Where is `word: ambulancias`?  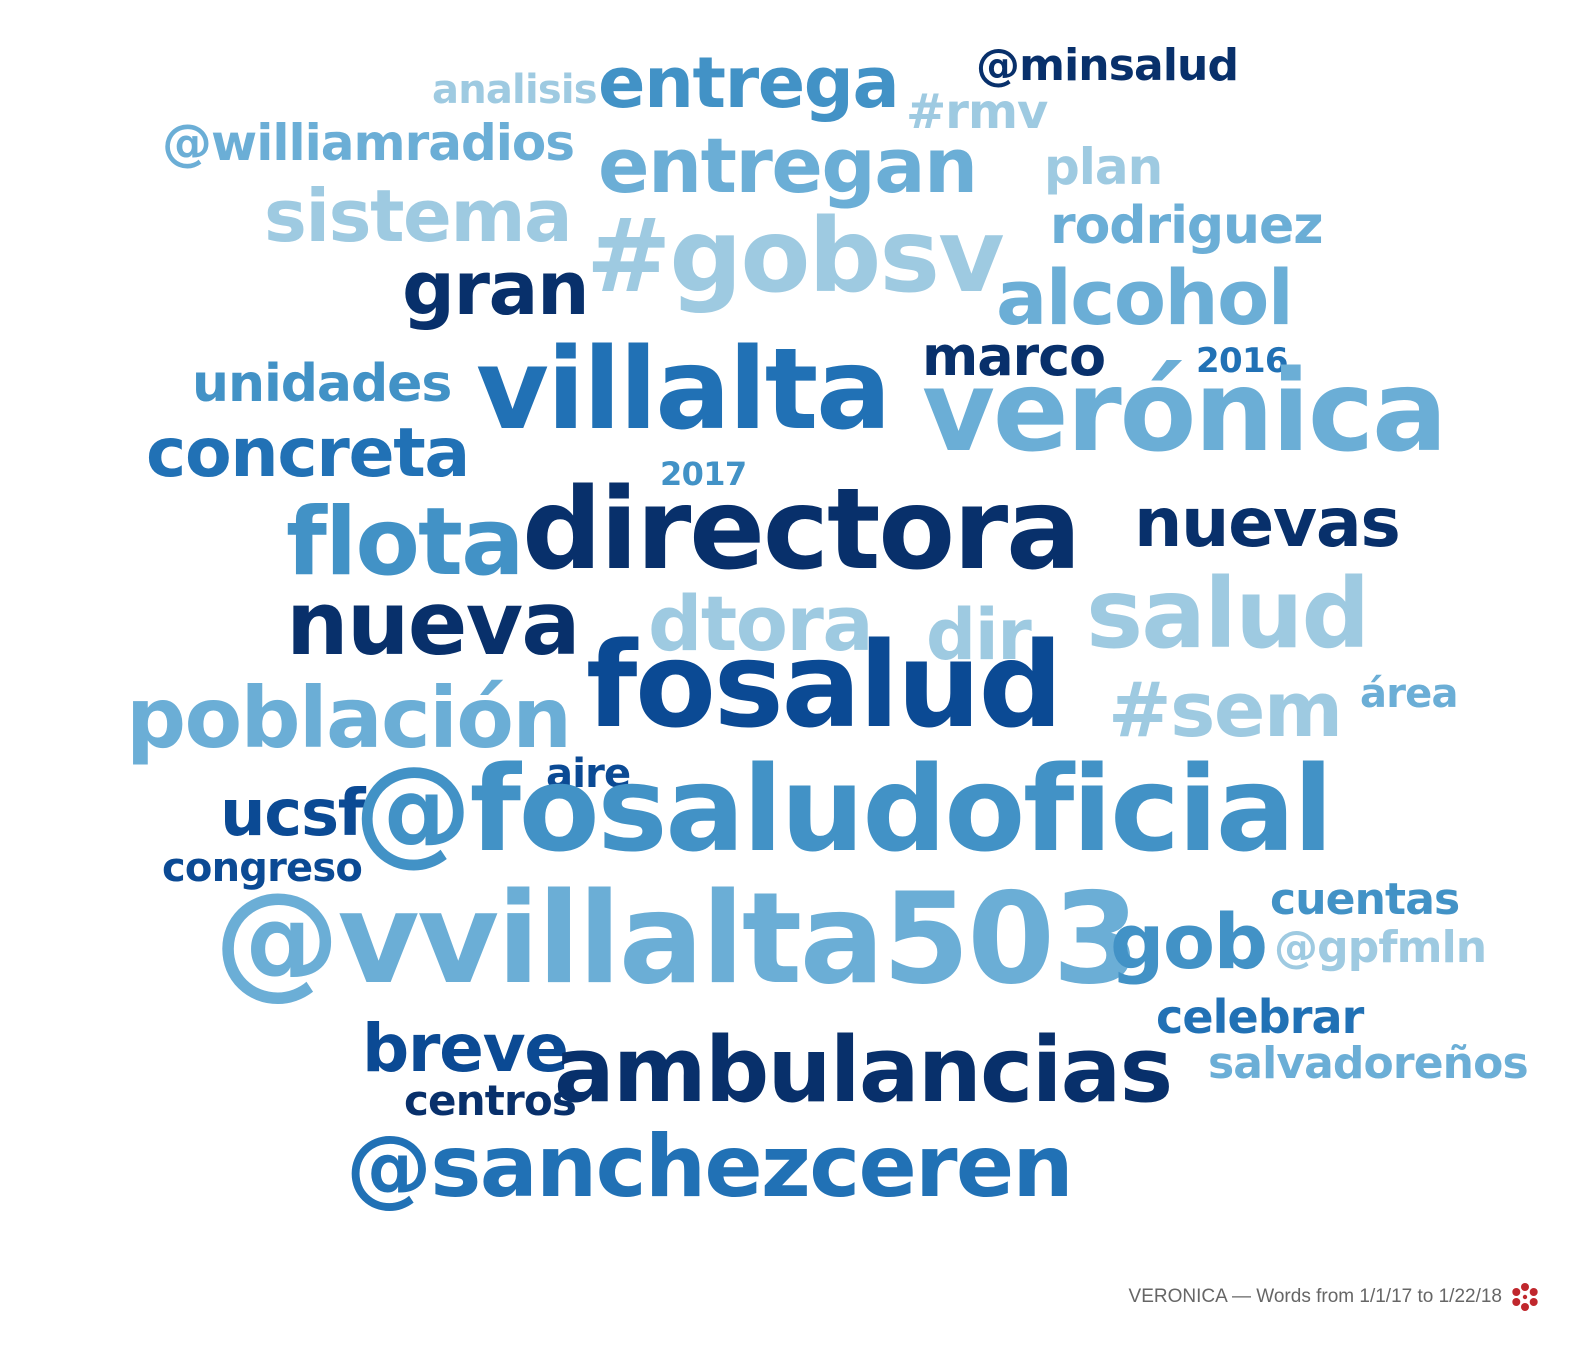 word: ambulancias is located at coordinates (863, 1070).